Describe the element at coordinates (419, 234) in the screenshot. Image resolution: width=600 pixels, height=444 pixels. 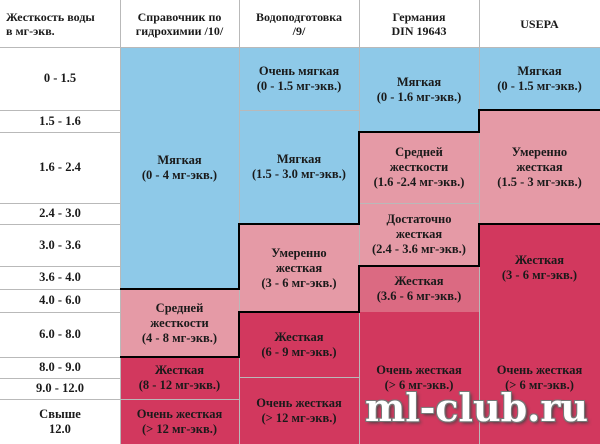
I see `din-fair: Достаточно жесткая (2.4 - 3.6 мг-экв.)` at that location.